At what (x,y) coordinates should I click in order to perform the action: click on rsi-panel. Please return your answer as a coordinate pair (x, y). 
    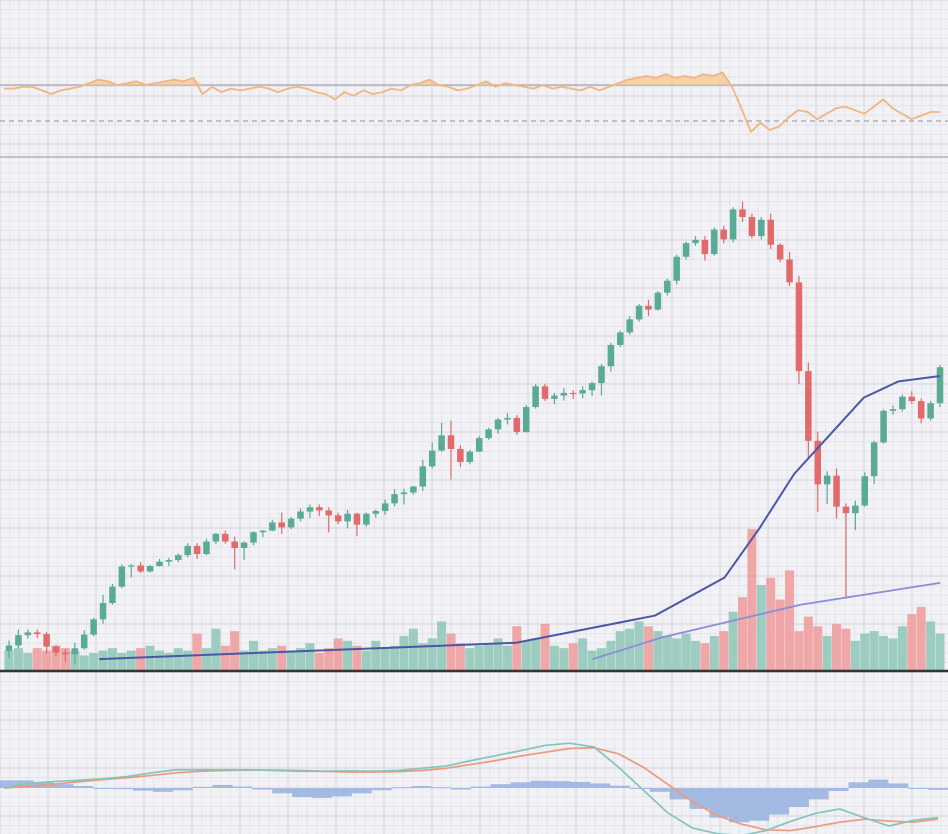
    Looking at the image, I should click on (474, 114).